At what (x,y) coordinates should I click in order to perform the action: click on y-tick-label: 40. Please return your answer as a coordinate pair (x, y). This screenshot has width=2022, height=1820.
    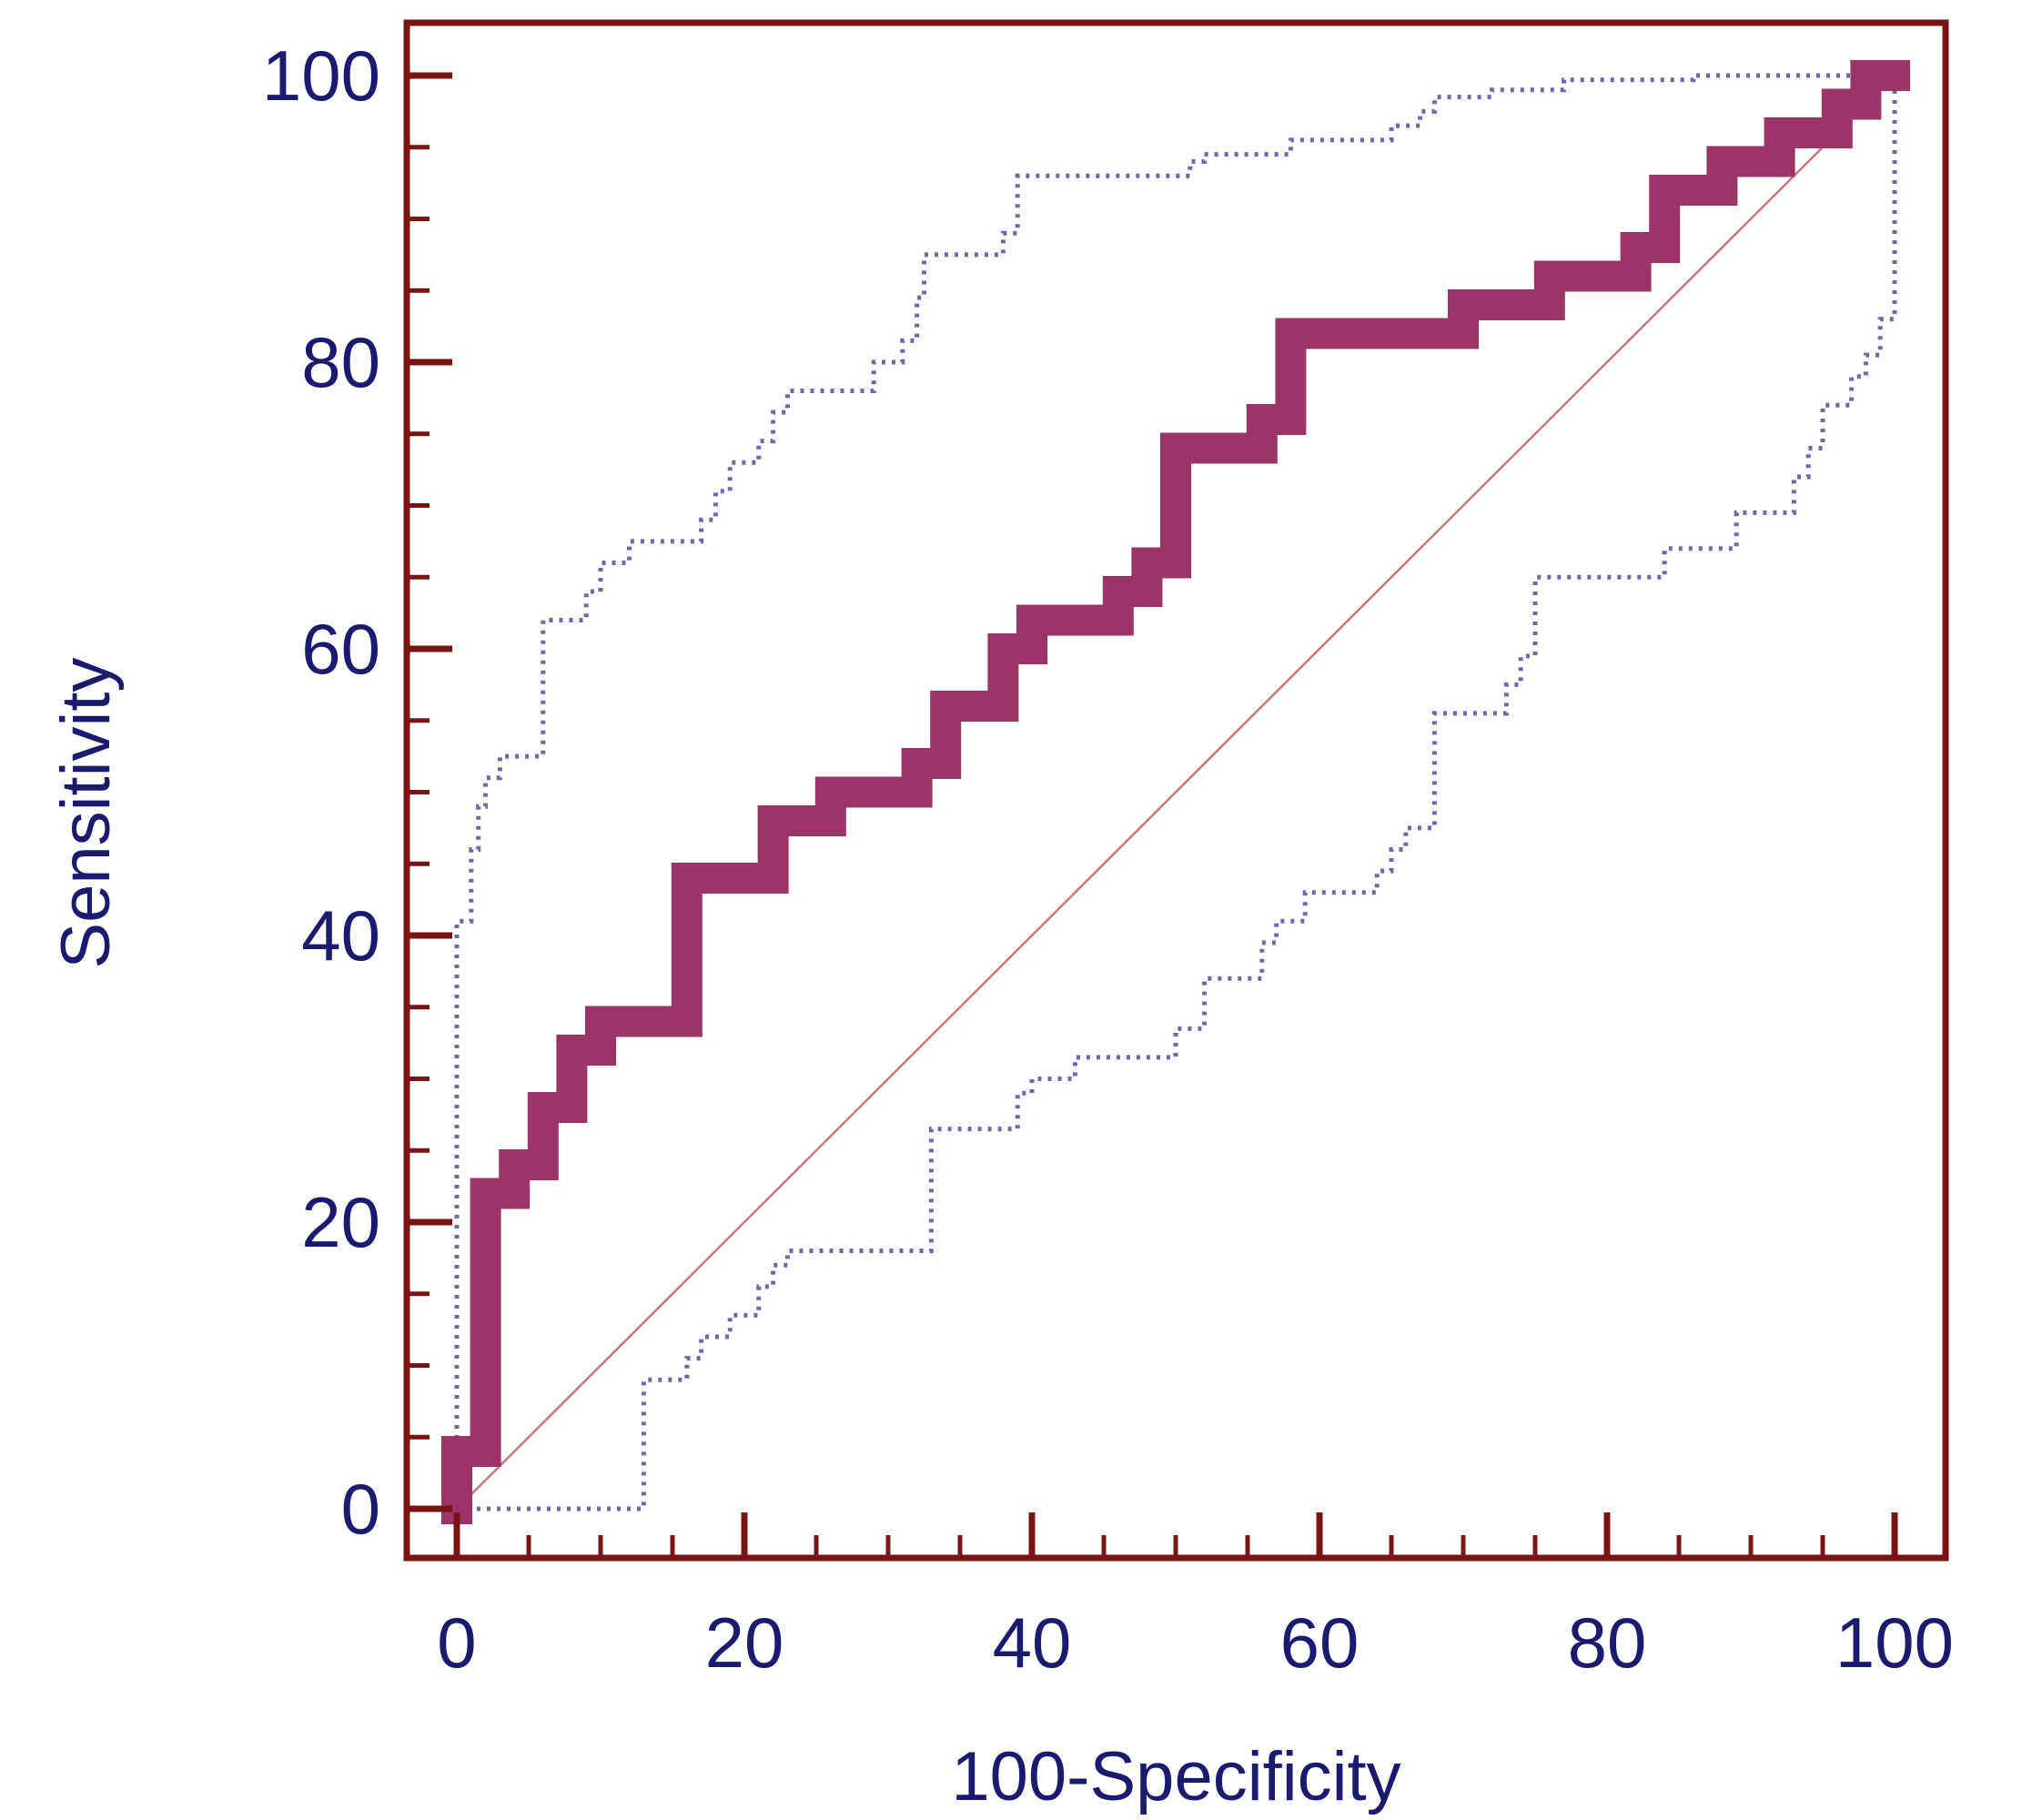
    Looking at the image, I should click on (340, 936).